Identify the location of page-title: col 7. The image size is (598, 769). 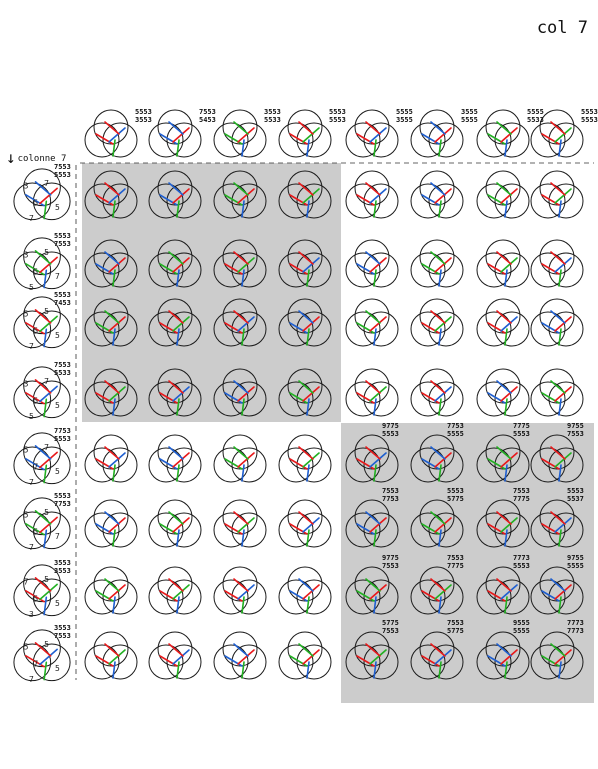
(562, 28).